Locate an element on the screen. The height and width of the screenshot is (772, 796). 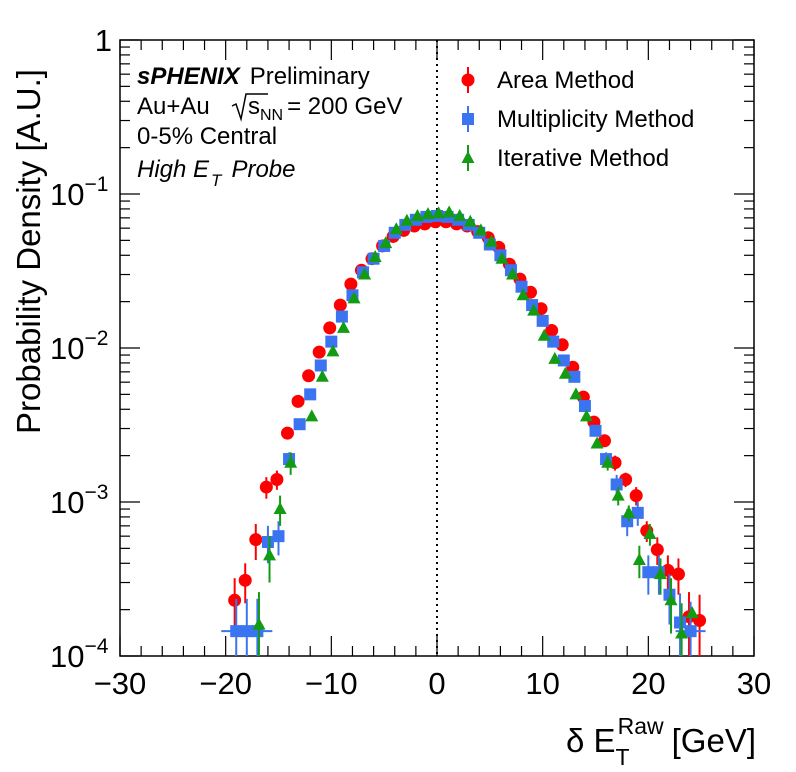
legend-markers is located at coordinates (468, 119).